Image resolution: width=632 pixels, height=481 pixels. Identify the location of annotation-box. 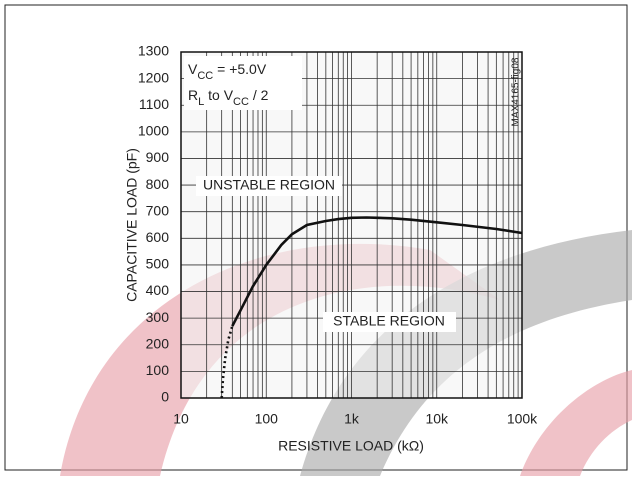
(243, 83).